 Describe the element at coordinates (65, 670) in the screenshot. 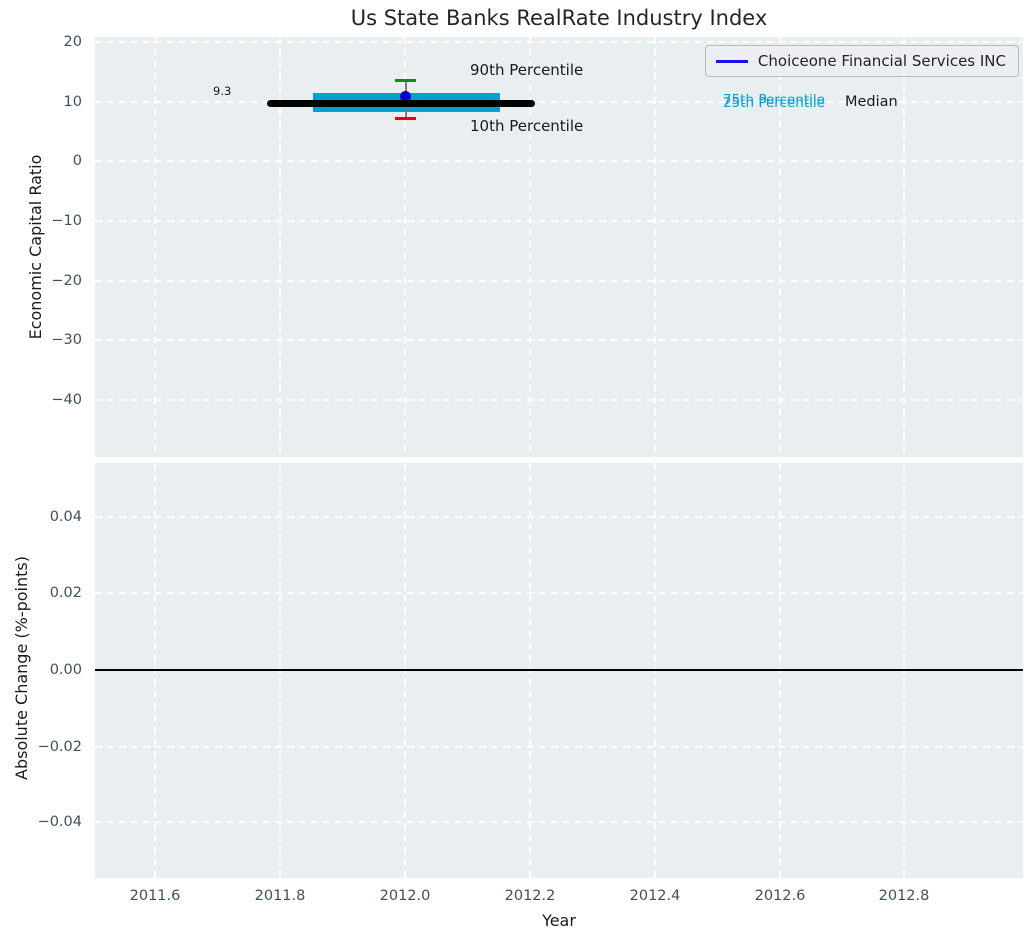

I see `y-tick-label: 0.00` at that location.